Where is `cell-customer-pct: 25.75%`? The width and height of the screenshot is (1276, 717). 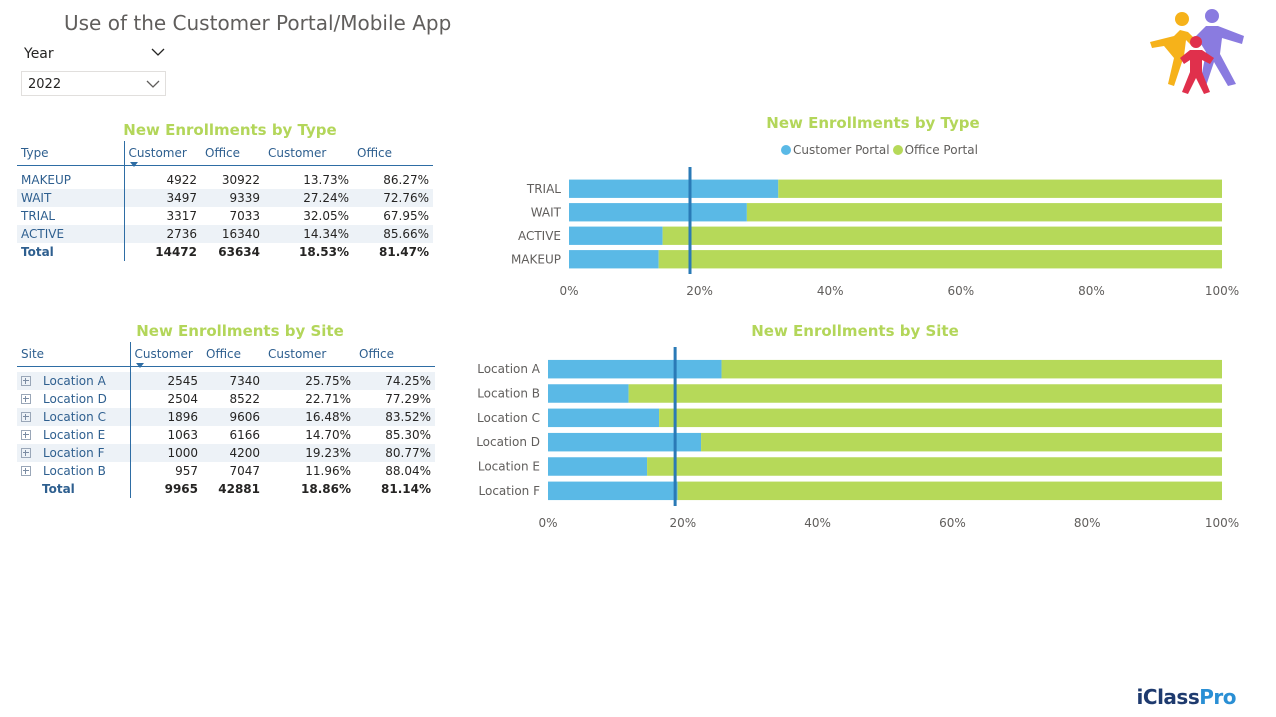 cell-customer-pct: 25.75% is located at coordinates (309, 381).